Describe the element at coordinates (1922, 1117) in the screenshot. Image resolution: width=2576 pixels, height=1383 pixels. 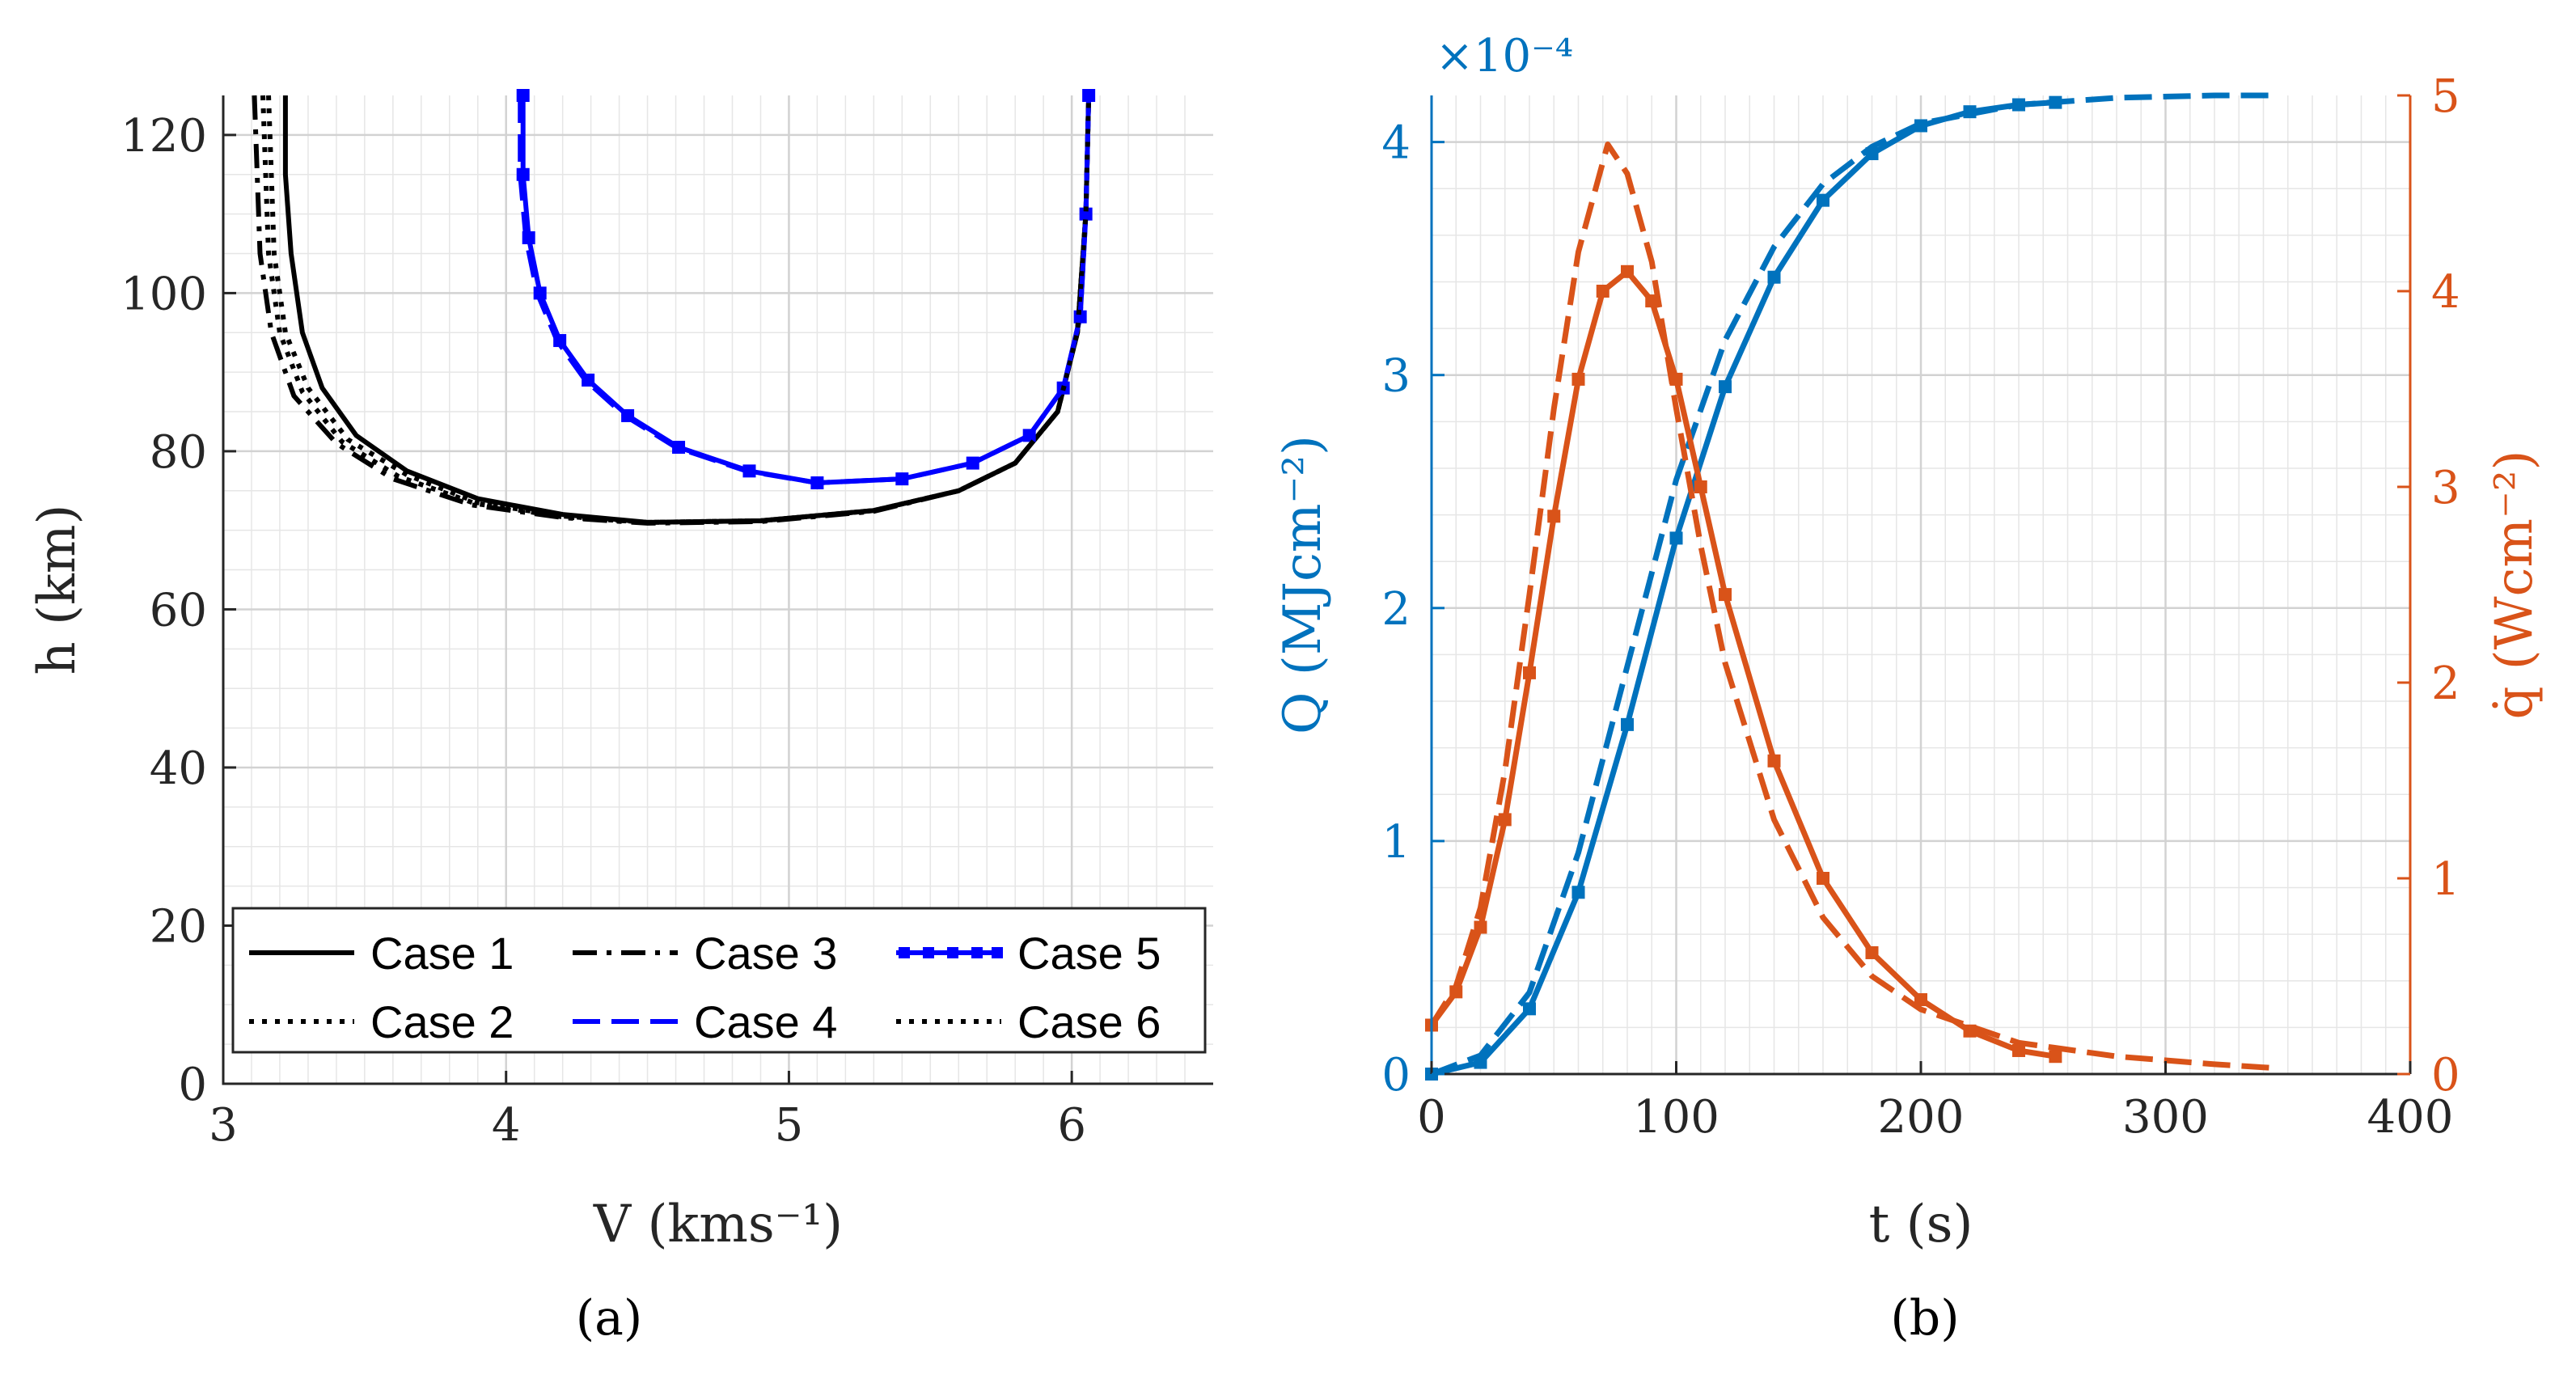
I see `panel-b-x-tick-label: 200` at that location.